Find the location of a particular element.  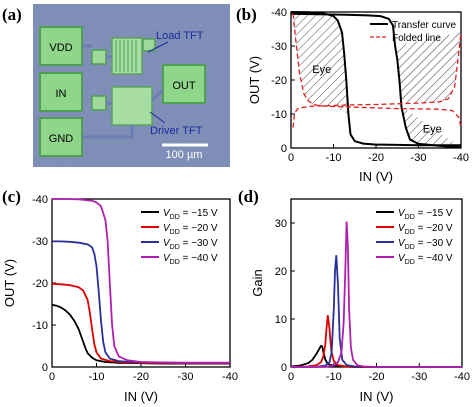

panel-label-b: (b) is located at coordinates (246, 14).